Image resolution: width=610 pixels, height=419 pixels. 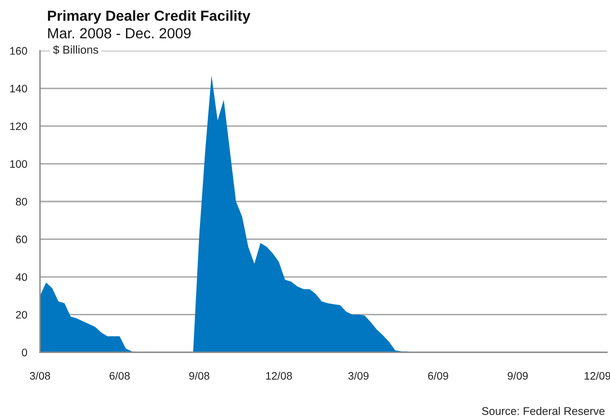 I want to click on y-tick-label: 60, so click(x=22, y=240).